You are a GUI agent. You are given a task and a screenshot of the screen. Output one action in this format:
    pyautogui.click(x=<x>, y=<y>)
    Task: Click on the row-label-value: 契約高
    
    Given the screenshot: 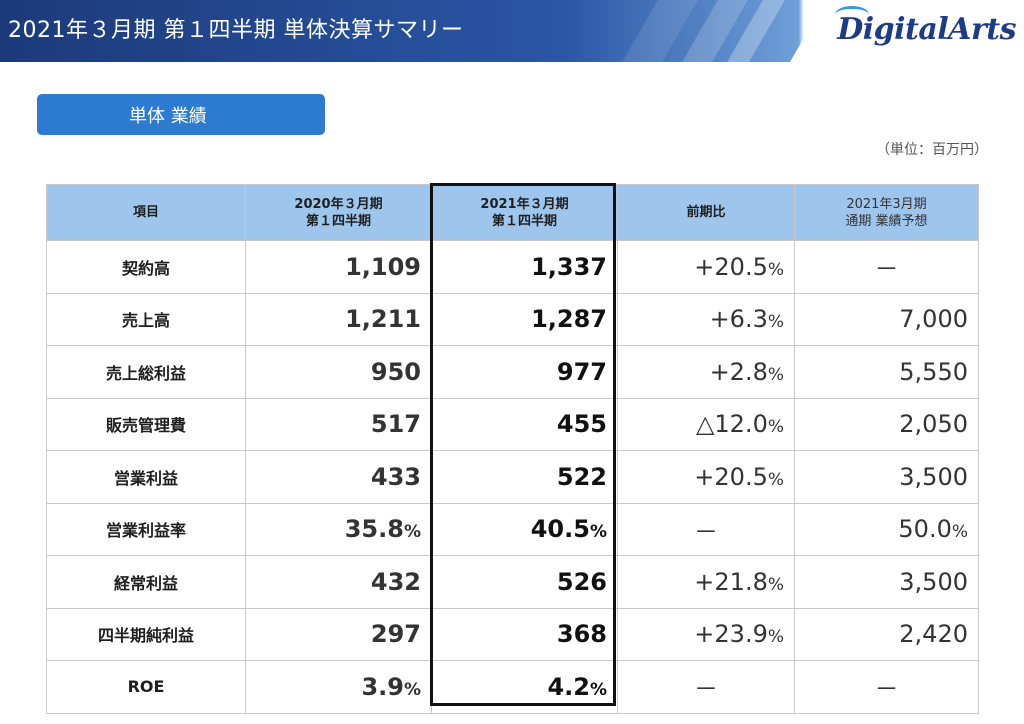 What is the action you would take?
    pyautogui.click(x=145, y=268)
    